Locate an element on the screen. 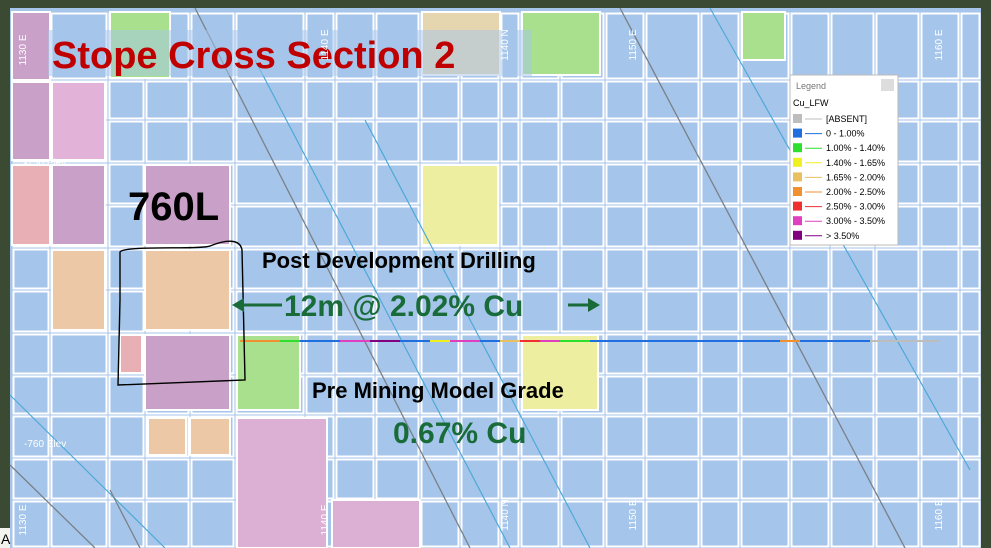 Image resolution: width=991 pixels, height=548 pixels. legend-label: 1.65% - 2.00% is located at coordinates (855, 177).